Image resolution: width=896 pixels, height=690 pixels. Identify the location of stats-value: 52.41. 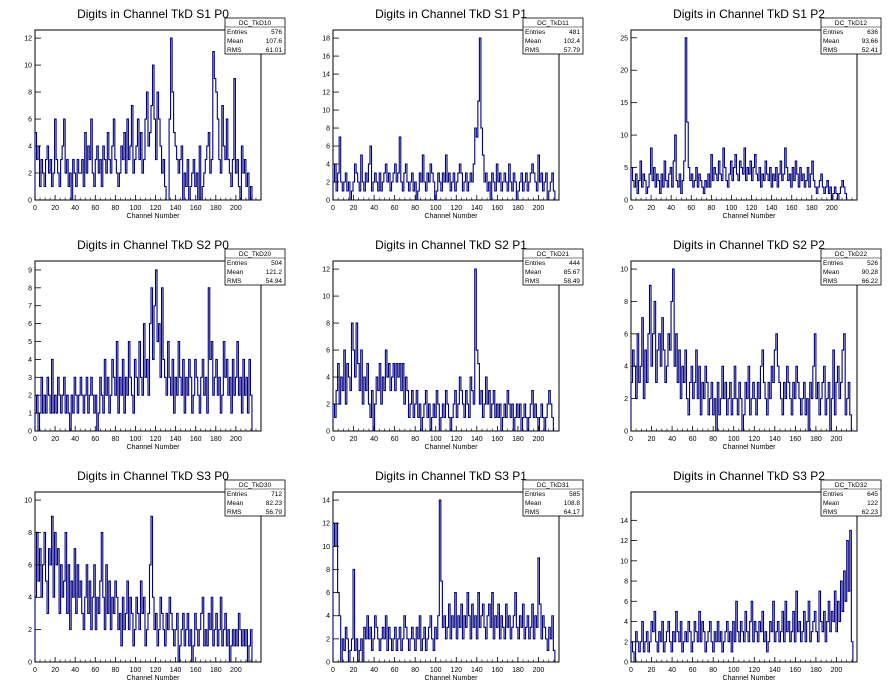
(870, 50).